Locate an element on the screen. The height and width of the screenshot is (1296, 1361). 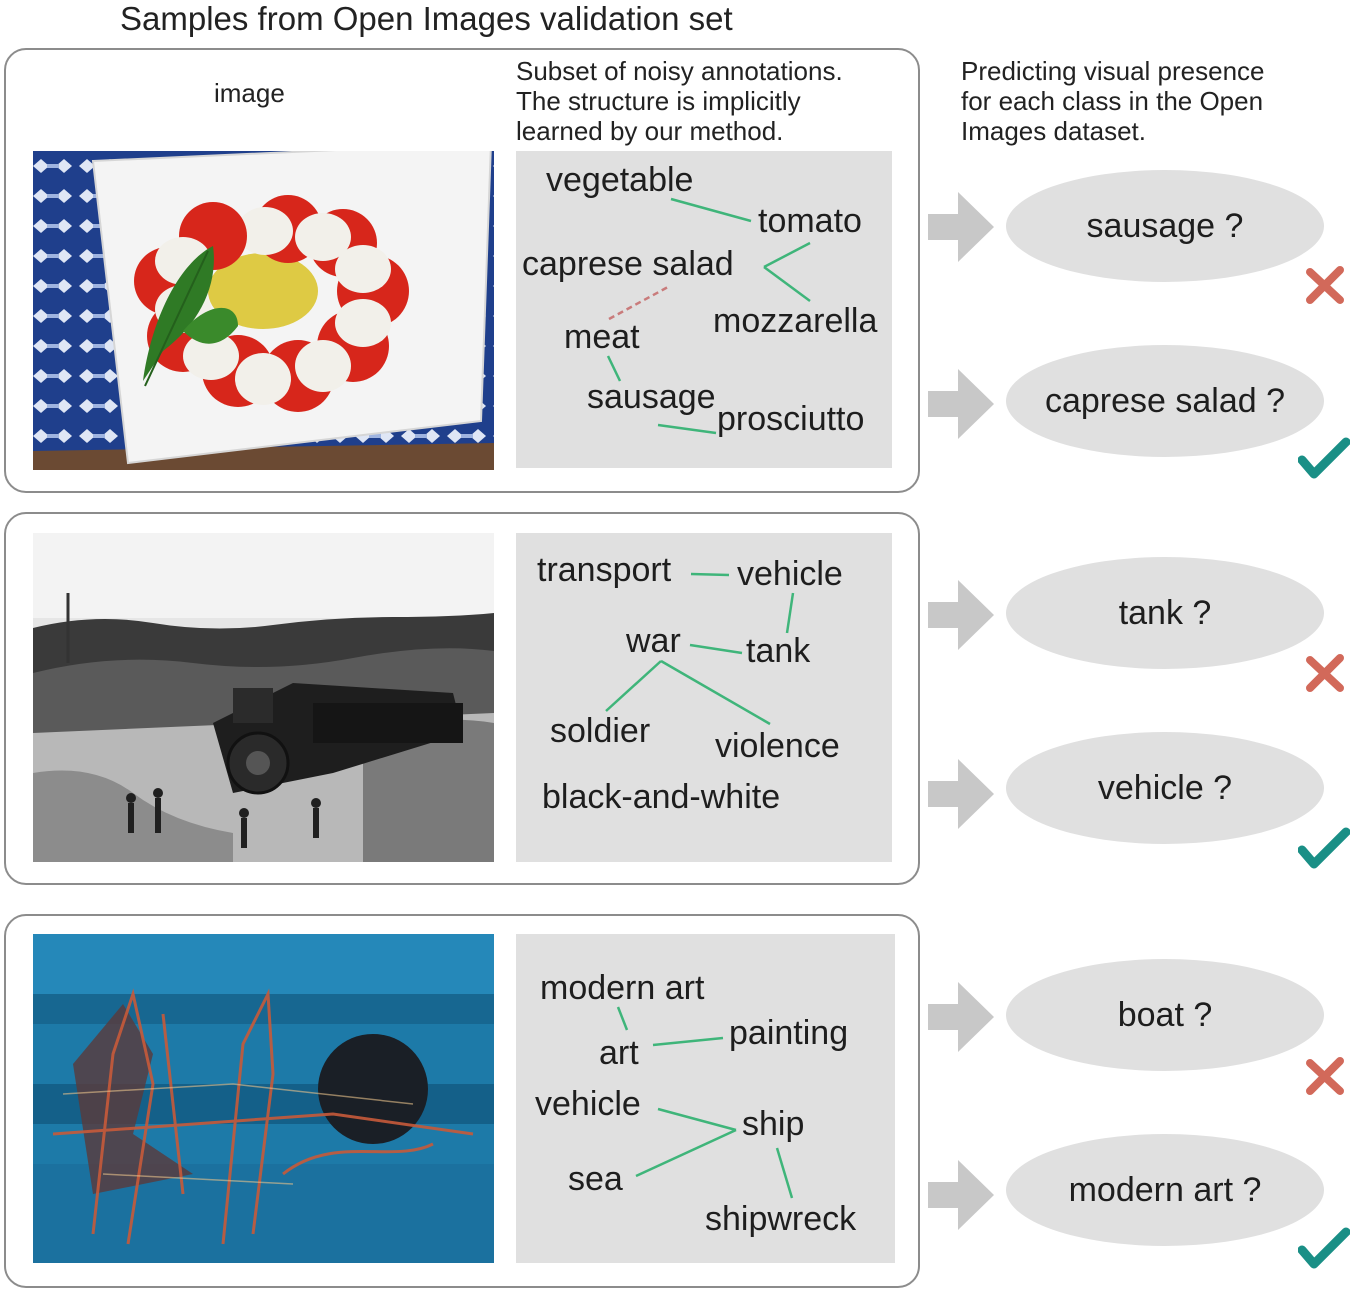
label-tank: tank is located at coordinates (778, 651).